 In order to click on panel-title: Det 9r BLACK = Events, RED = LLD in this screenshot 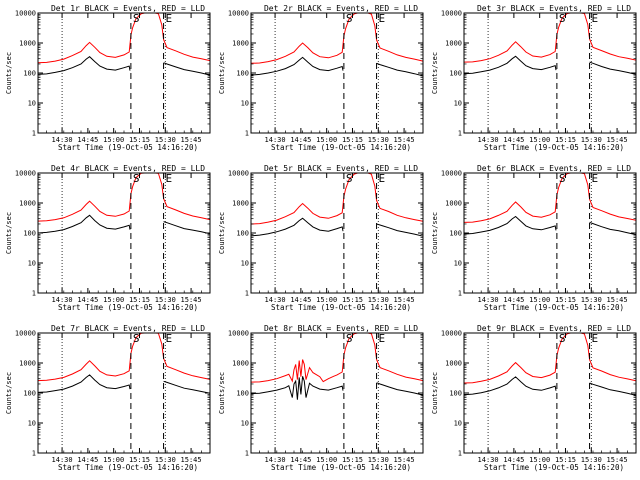, I will do `click(554, 328)`.